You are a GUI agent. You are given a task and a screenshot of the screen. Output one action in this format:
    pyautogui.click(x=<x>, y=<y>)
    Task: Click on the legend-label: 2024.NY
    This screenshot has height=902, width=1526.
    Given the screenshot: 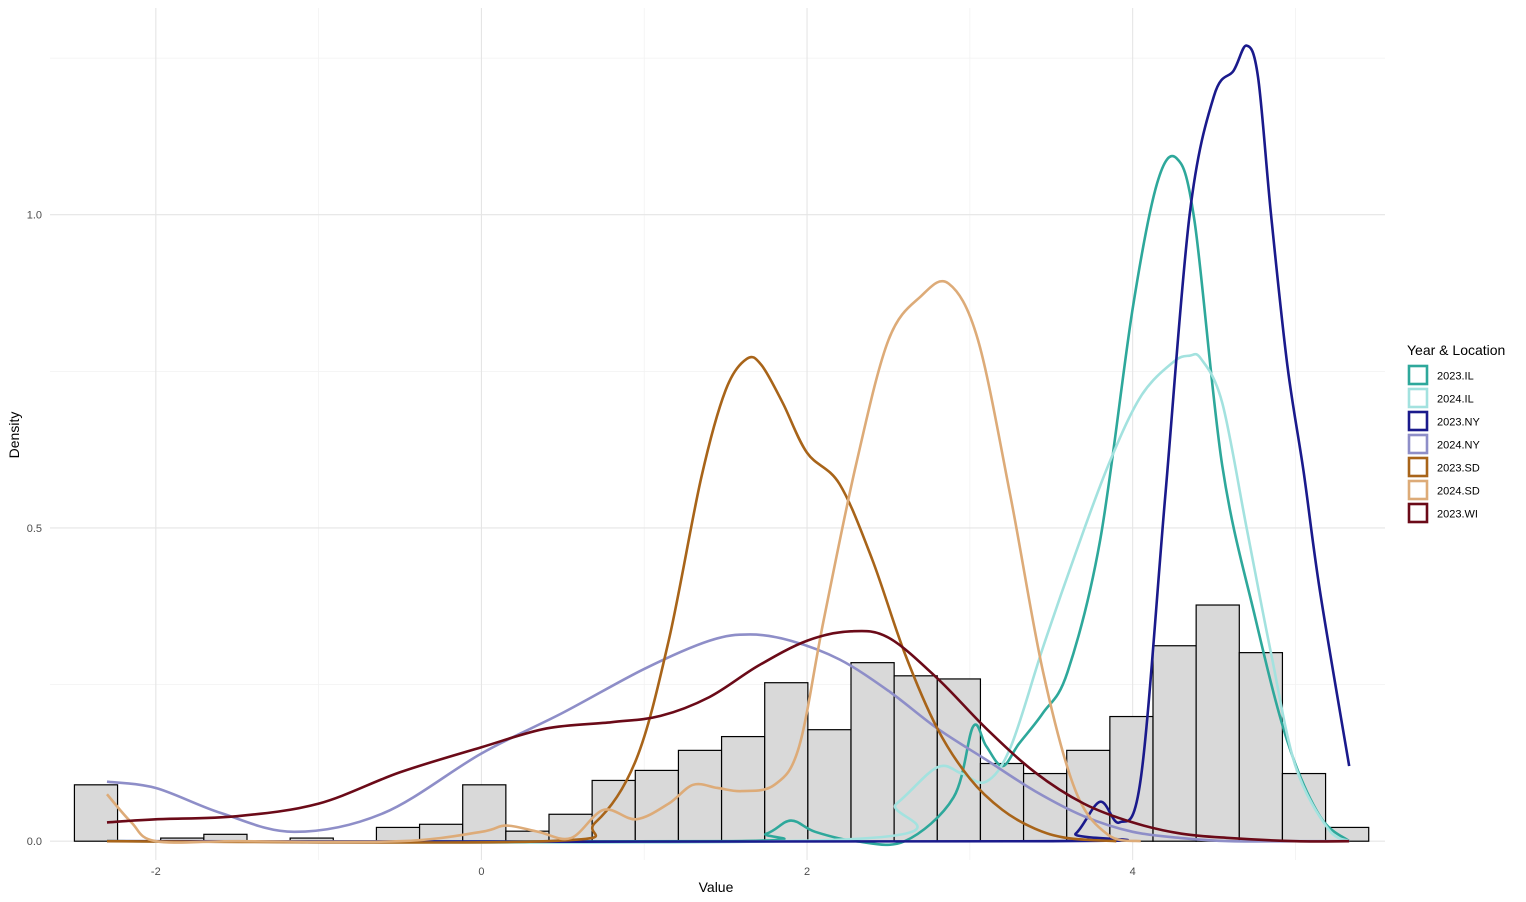 What is the action you would take?
    pyautogui.click(x=1458, y=446)
    